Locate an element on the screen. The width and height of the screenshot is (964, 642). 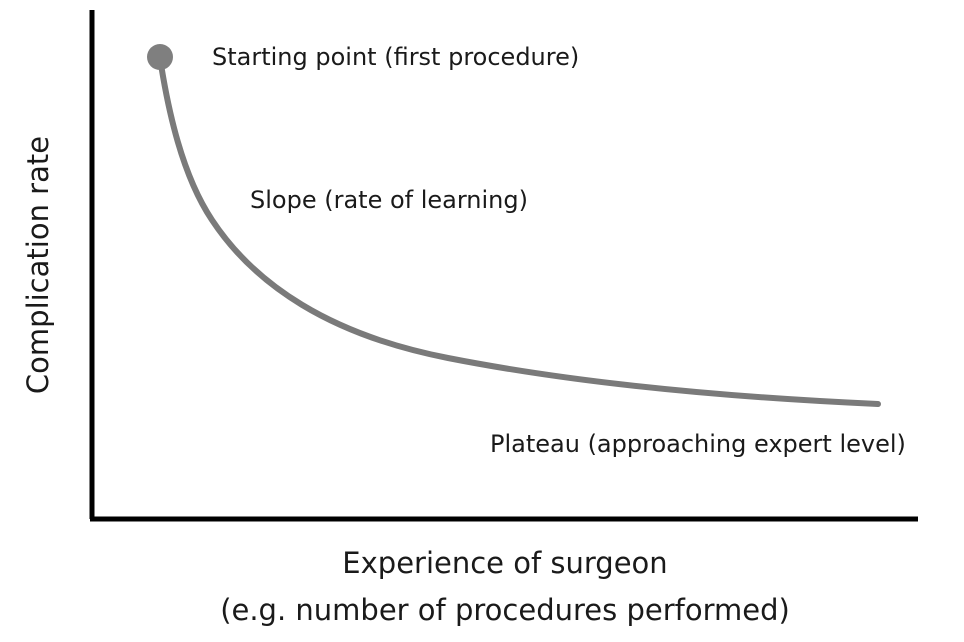
starting-point-marker is located at coordinates (160, 57).